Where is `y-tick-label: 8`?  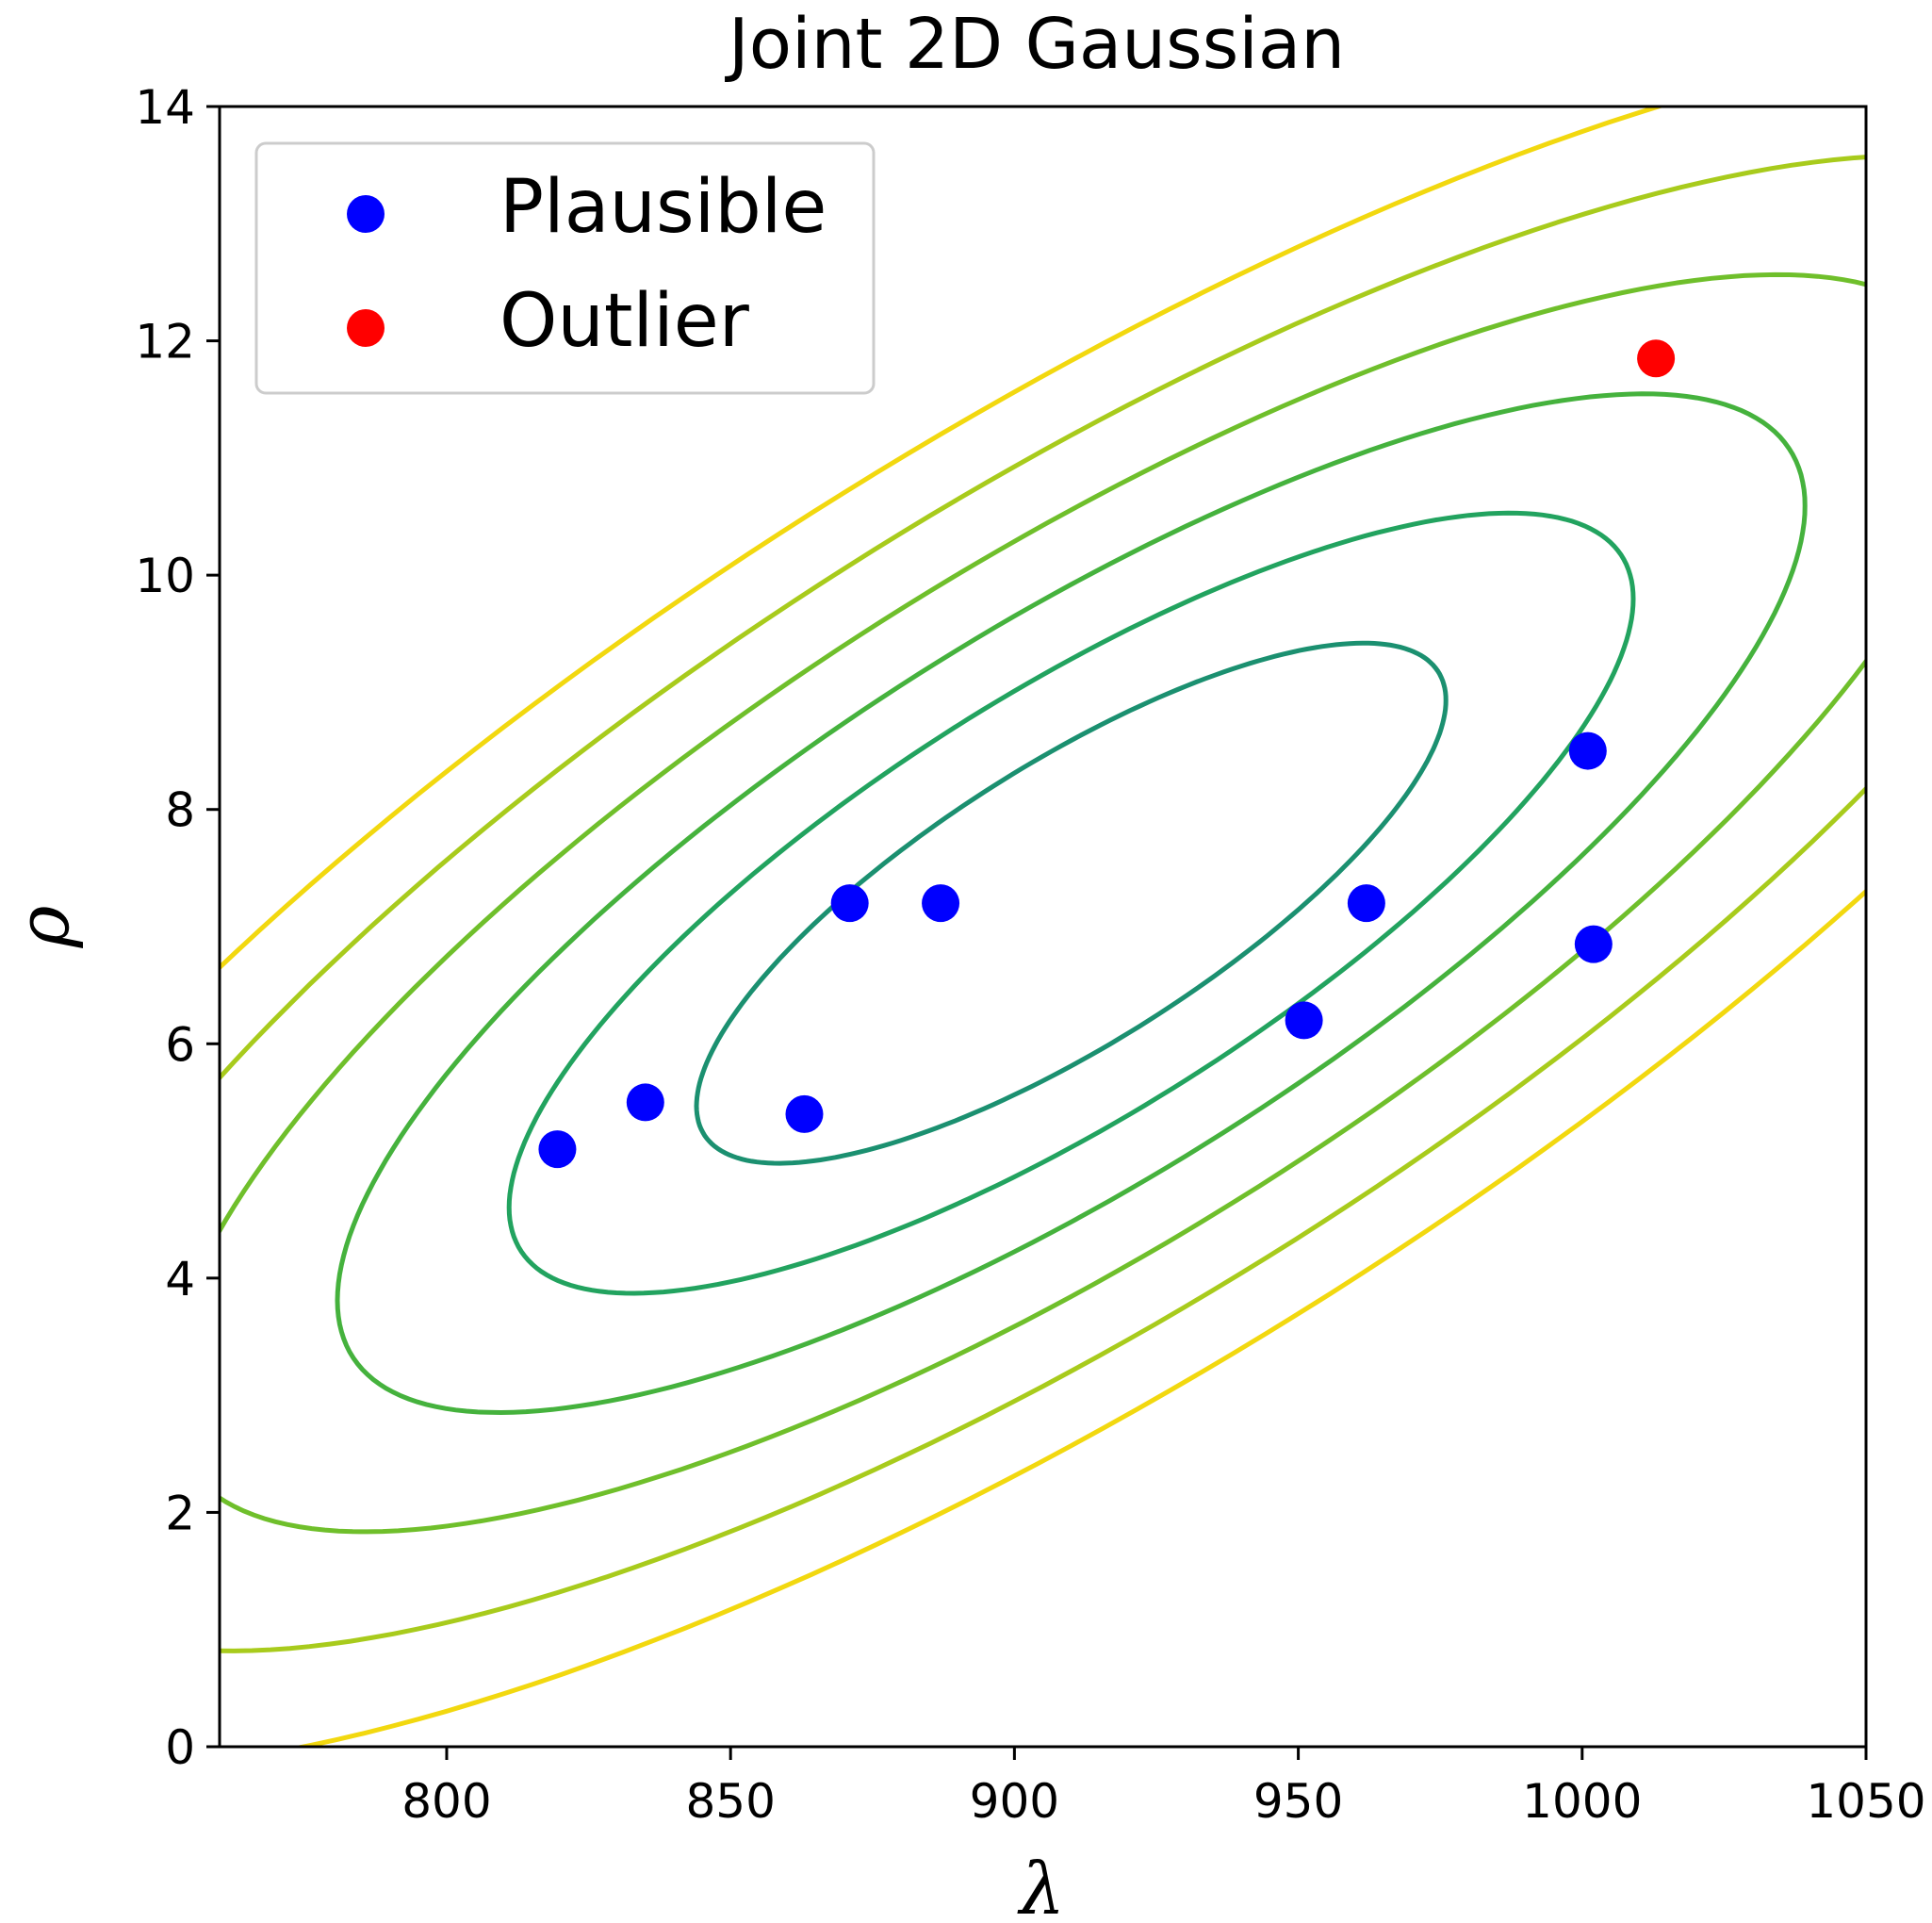 y-tick-label: 8 is located at coordinates (180, 810).